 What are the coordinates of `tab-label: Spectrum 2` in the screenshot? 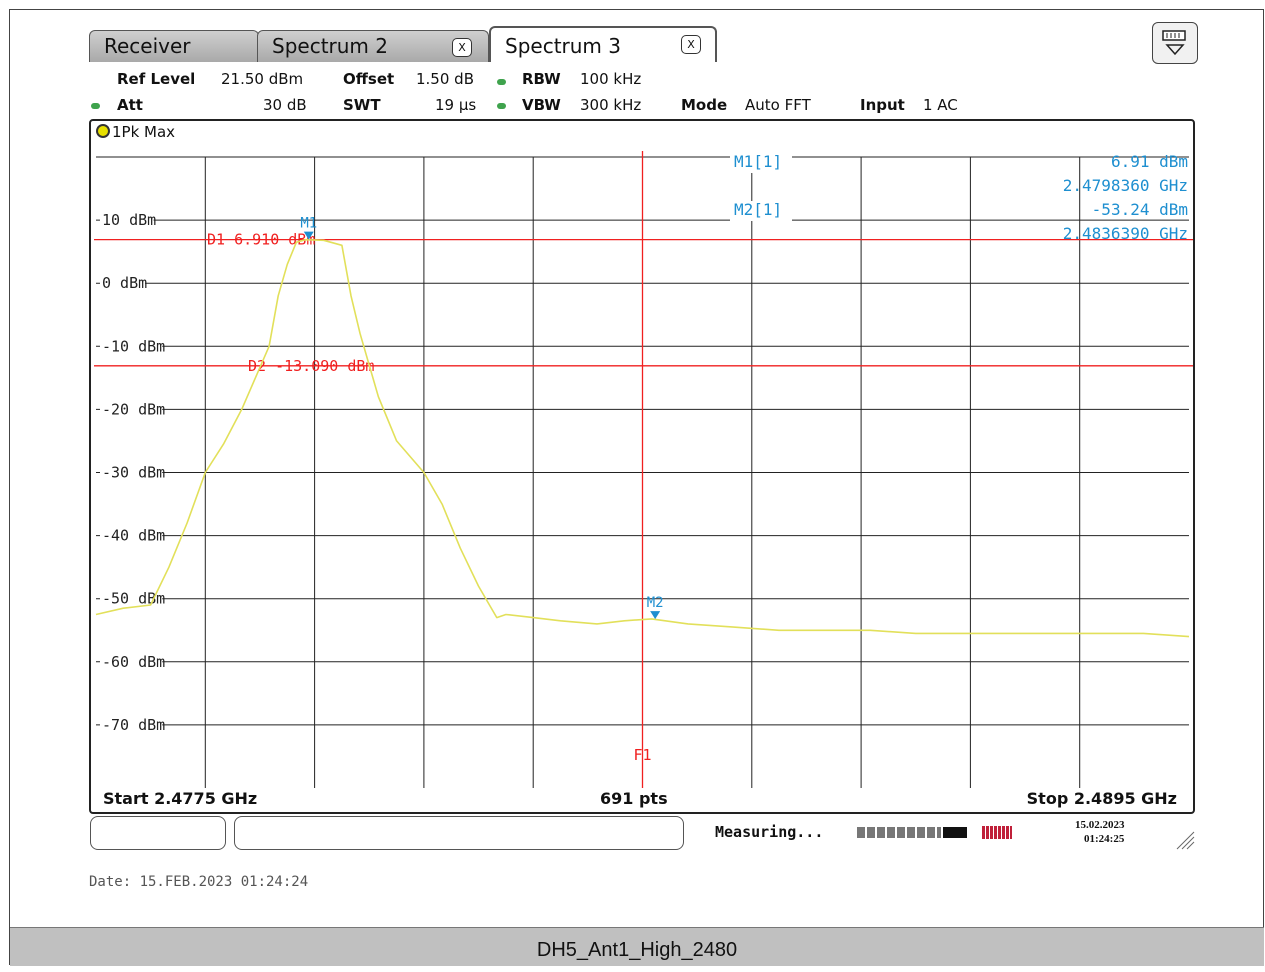 It's located at (330, 46).